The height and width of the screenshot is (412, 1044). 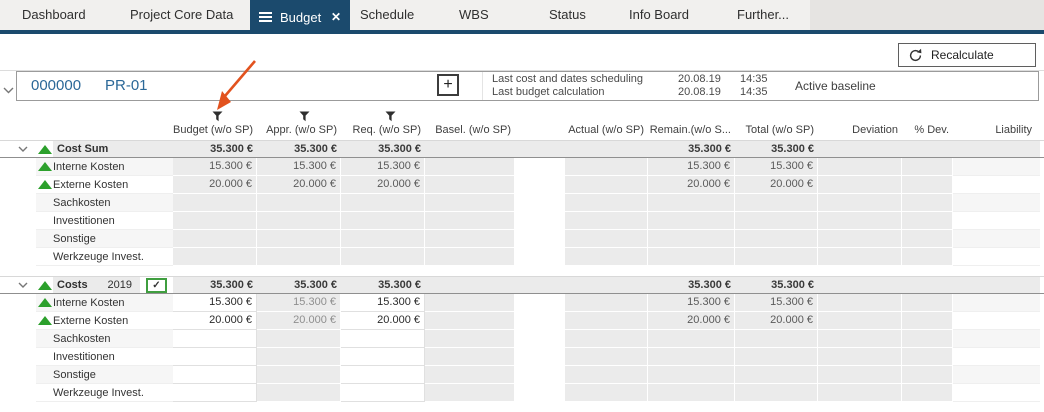 What do you see at coordinates (383, 149) in the screenshot?
I see `cell-requested-total: 35.300 €` at bounding box center [383, 149].